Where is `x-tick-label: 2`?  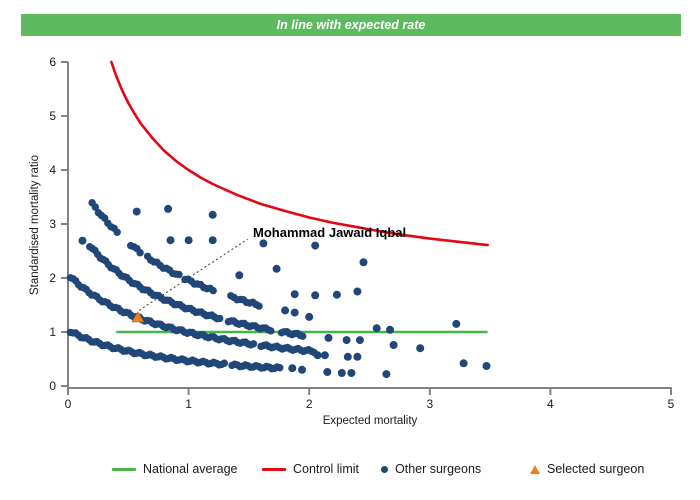 x-tick-label: 2 is located at coordinates (309, 404).